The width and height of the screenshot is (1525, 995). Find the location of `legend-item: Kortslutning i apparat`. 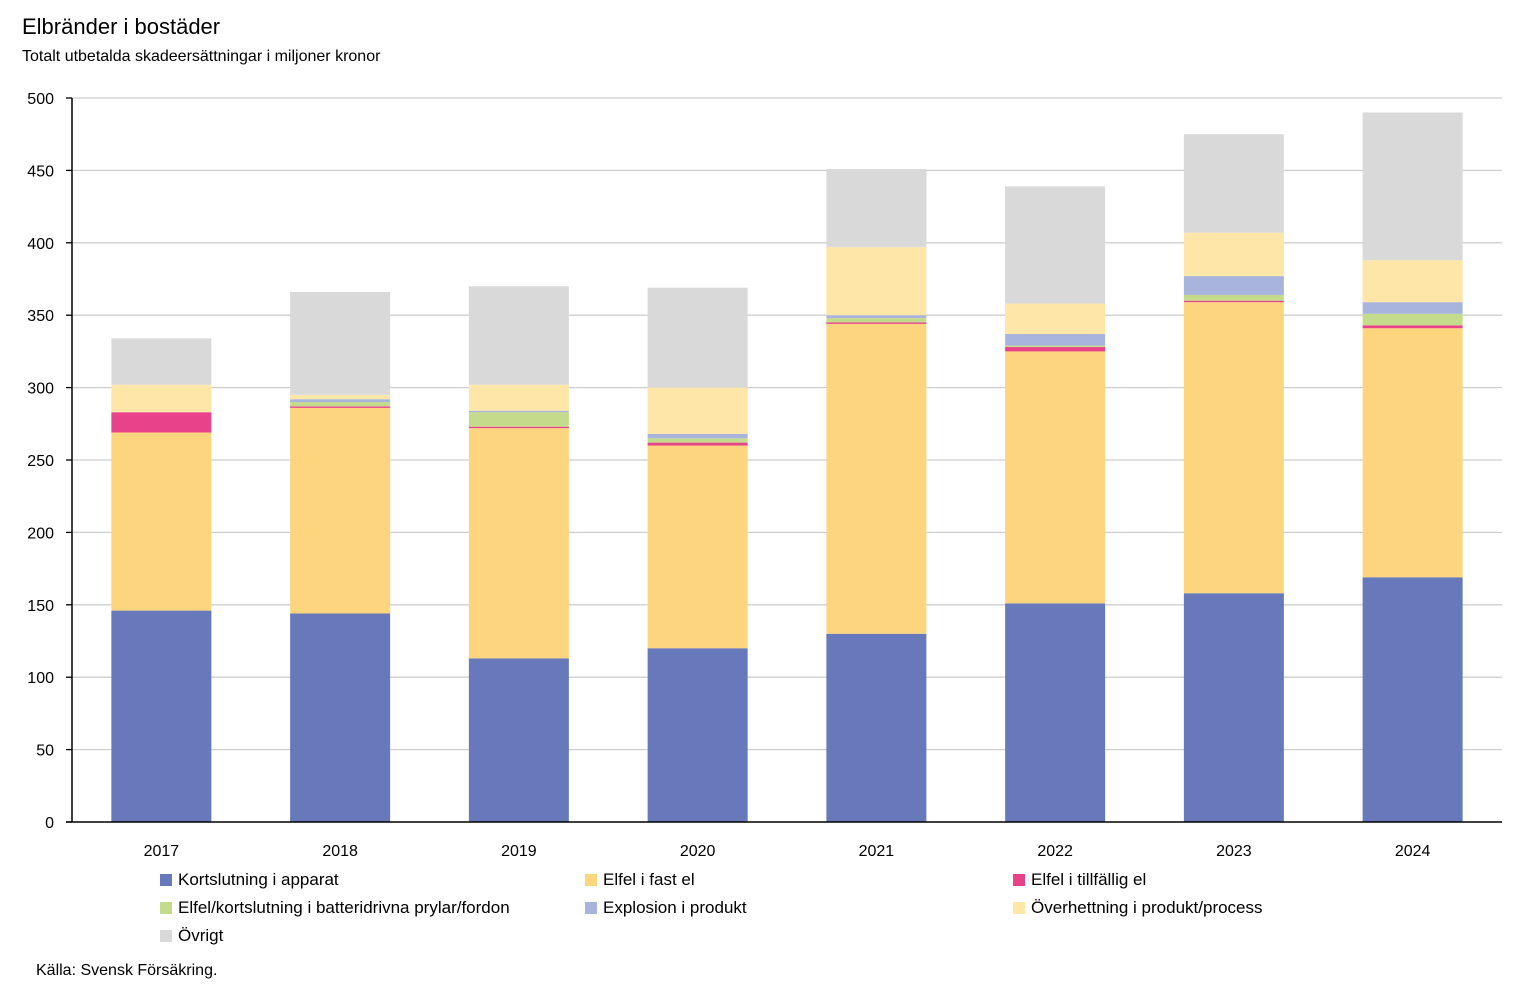

legend-item: Kortslutning i apparat is located at coordinates (249, 880).